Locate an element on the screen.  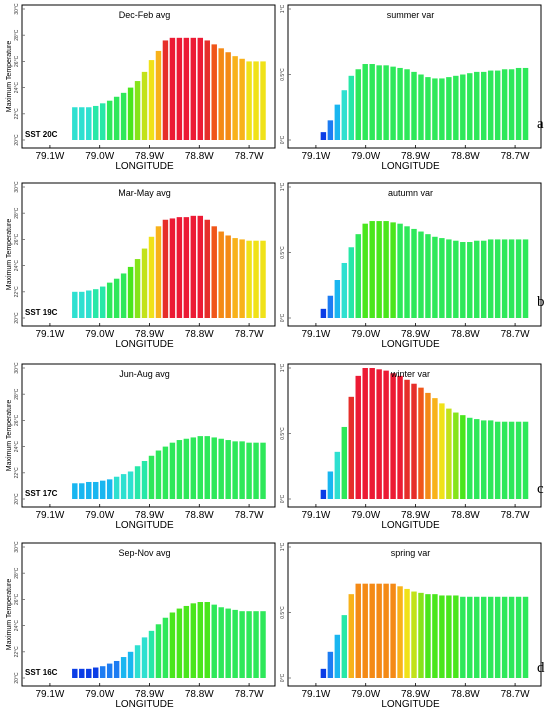
jun-aug-avg-x-tick-label: 78.9W is located at coordinates (149, 515).